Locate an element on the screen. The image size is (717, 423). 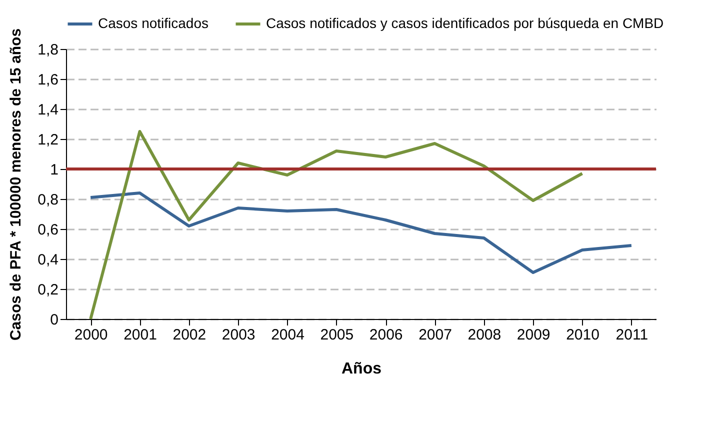
y-tick-label: 1,8 is located at coordinates (48, 50).